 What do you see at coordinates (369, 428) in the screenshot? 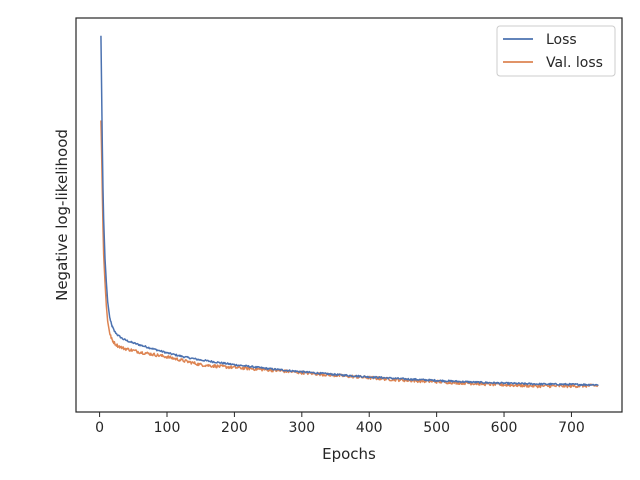
I see `x-tick-label: 400` at bounding box center [369, 428].